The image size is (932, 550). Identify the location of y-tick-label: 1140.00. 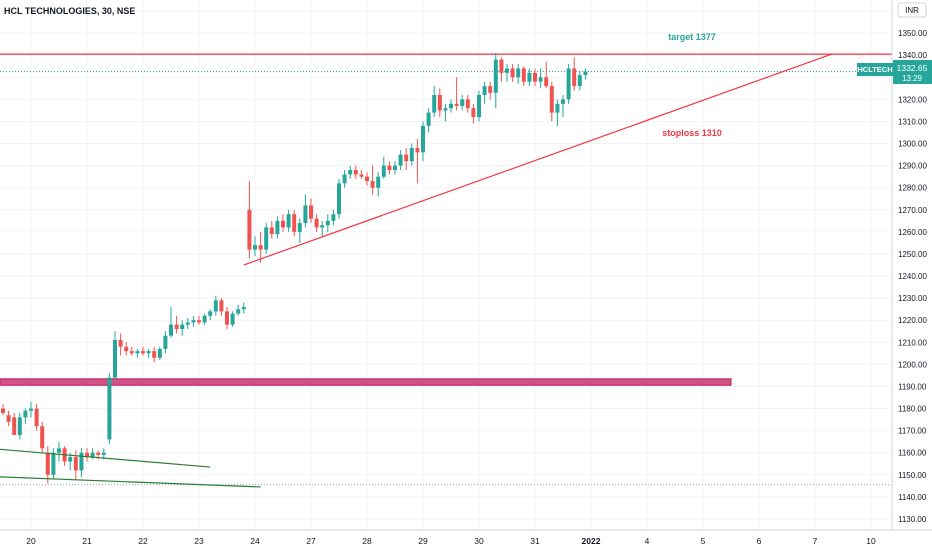
(912, 497).